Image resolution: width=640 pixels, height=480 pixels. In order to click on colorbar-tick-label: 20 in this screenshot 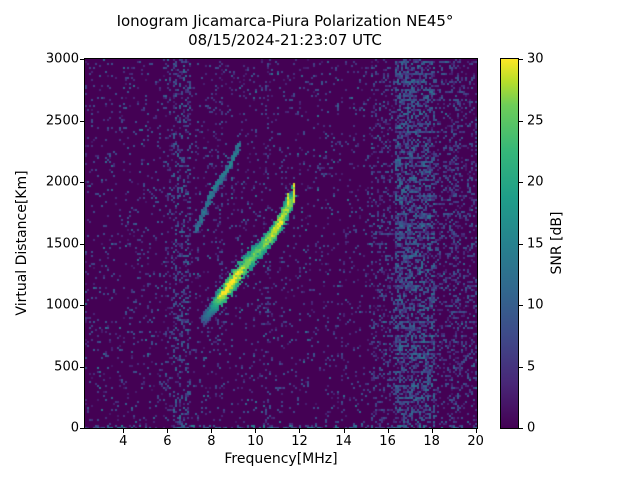, I will do `click(535, 182)`.